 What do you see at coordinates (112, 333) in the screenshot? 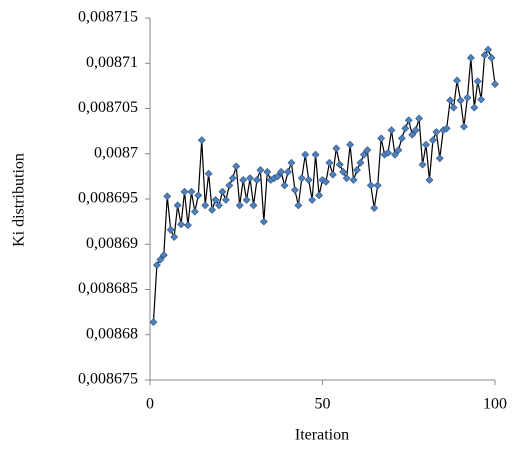
I see `y-tick-label: 0,00868` at bounding box center [112, 333].